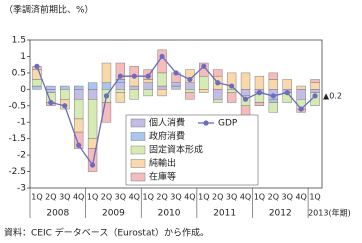 This screenshot has width=362, height=243. Describe the element at coordinates (329, 213) in the screenshot. I see `year-label: 2013(年期)` at that location.